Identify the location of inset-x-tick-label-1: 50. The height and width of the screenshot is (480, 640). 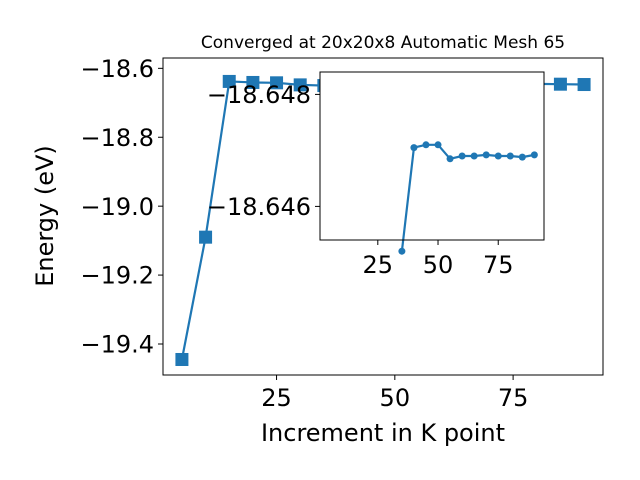
(438, 265).